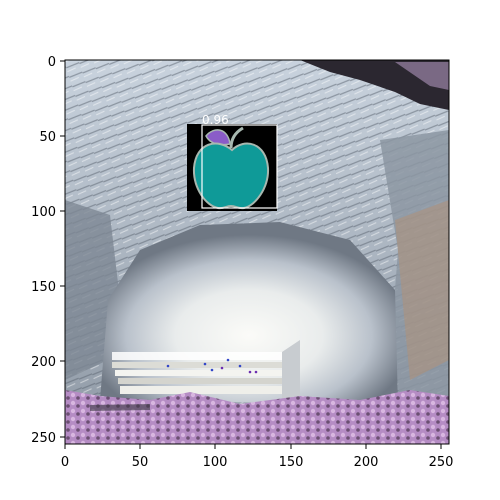 The height and width of the screenshot is (500, 500). Describe the element at coordinates (43, 212) in the screenshot. I see `y-tick-label: 100` at that location.